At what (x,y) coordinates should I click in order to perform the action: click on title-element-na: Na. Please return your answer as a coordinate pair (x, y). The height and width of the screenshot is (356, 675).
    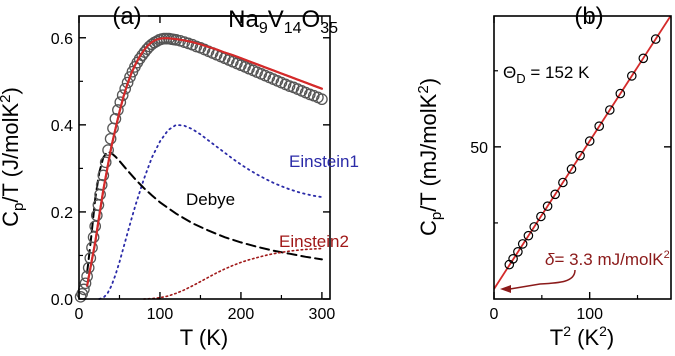
    Looking at the image, I should click on (243, 19).